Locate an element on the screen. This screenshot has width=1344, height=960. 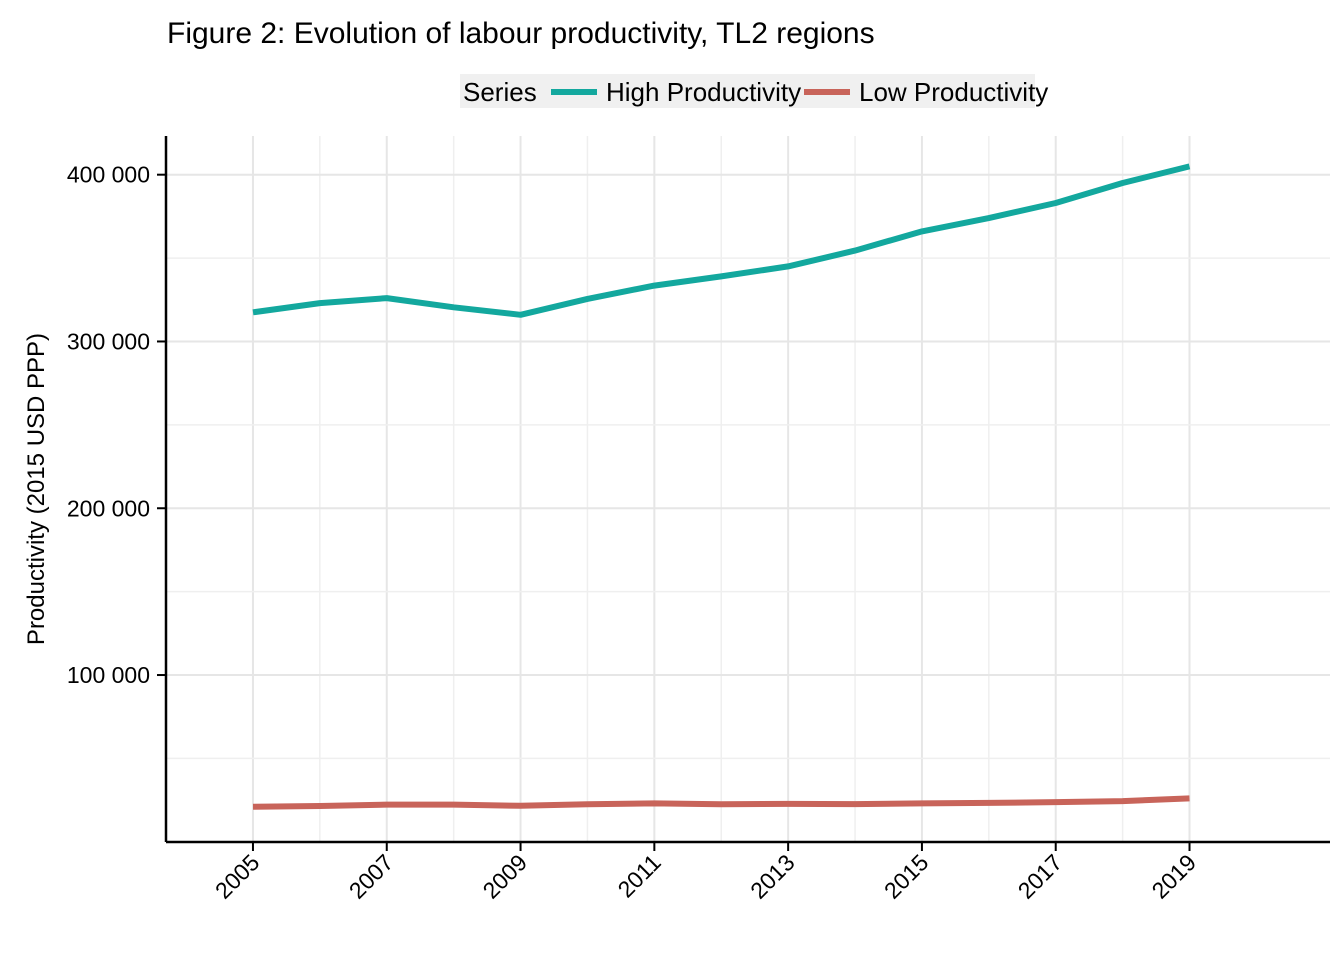
x-axis-ticks: 2005 2007 2009 2011 2013 2015 2017 2019 is located at coordinates (705, 873).